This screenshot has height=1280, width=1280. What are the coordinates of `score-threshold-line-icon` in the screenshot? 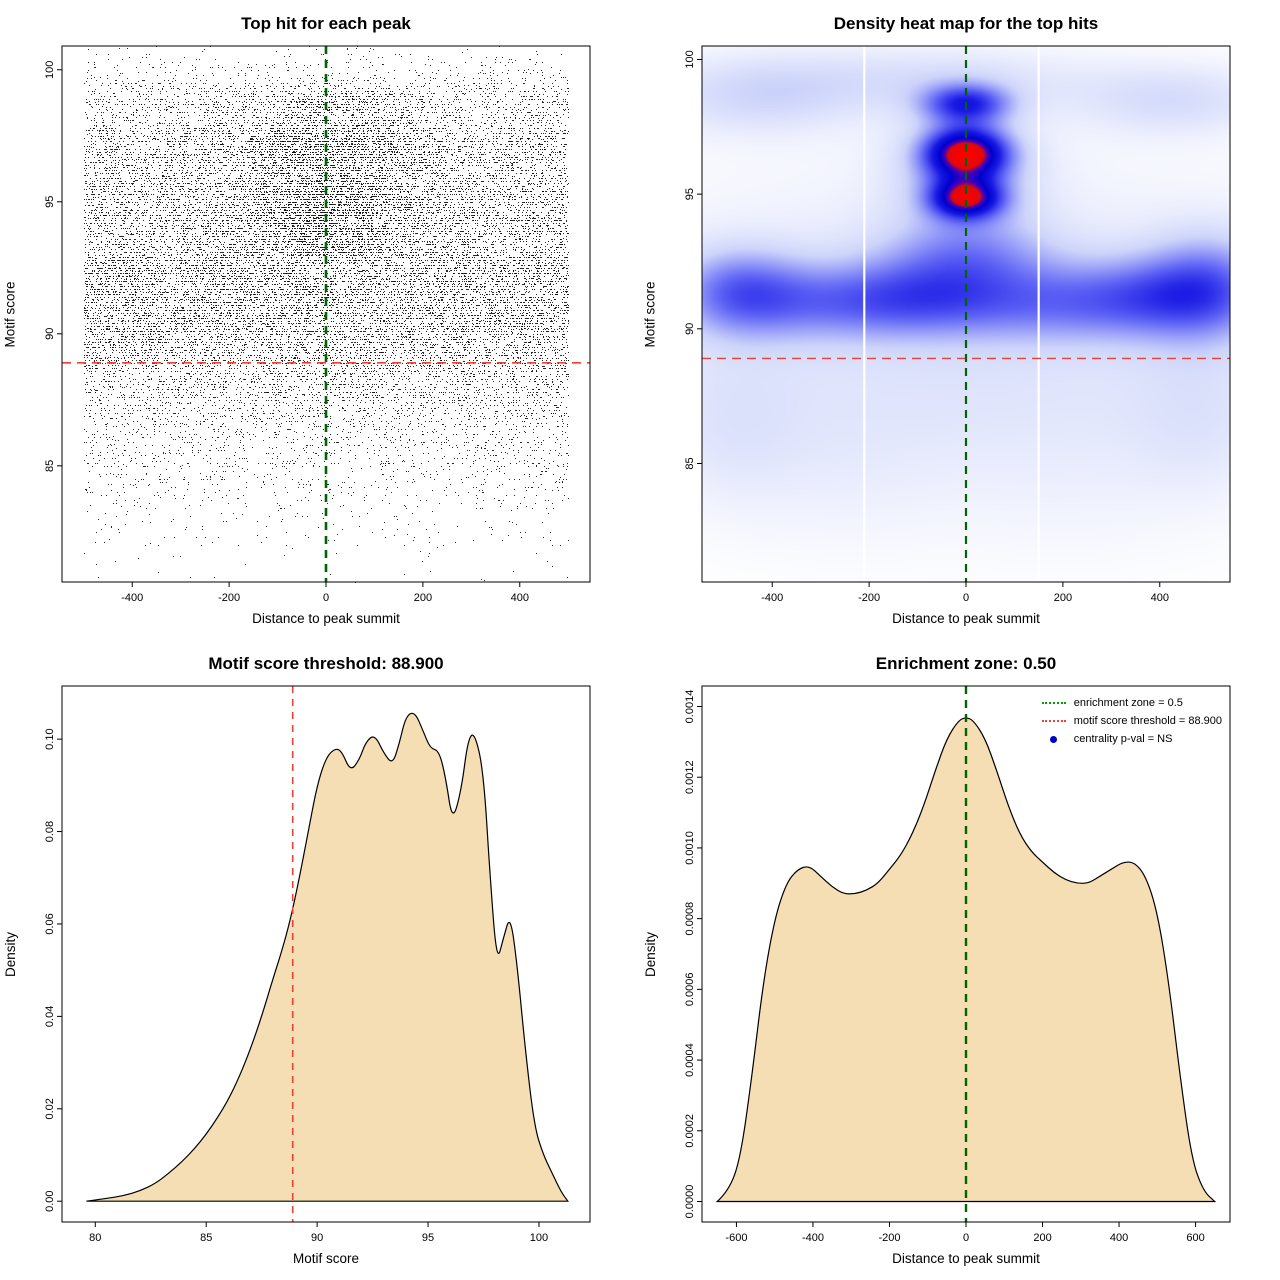 It's located at (1053, 721).